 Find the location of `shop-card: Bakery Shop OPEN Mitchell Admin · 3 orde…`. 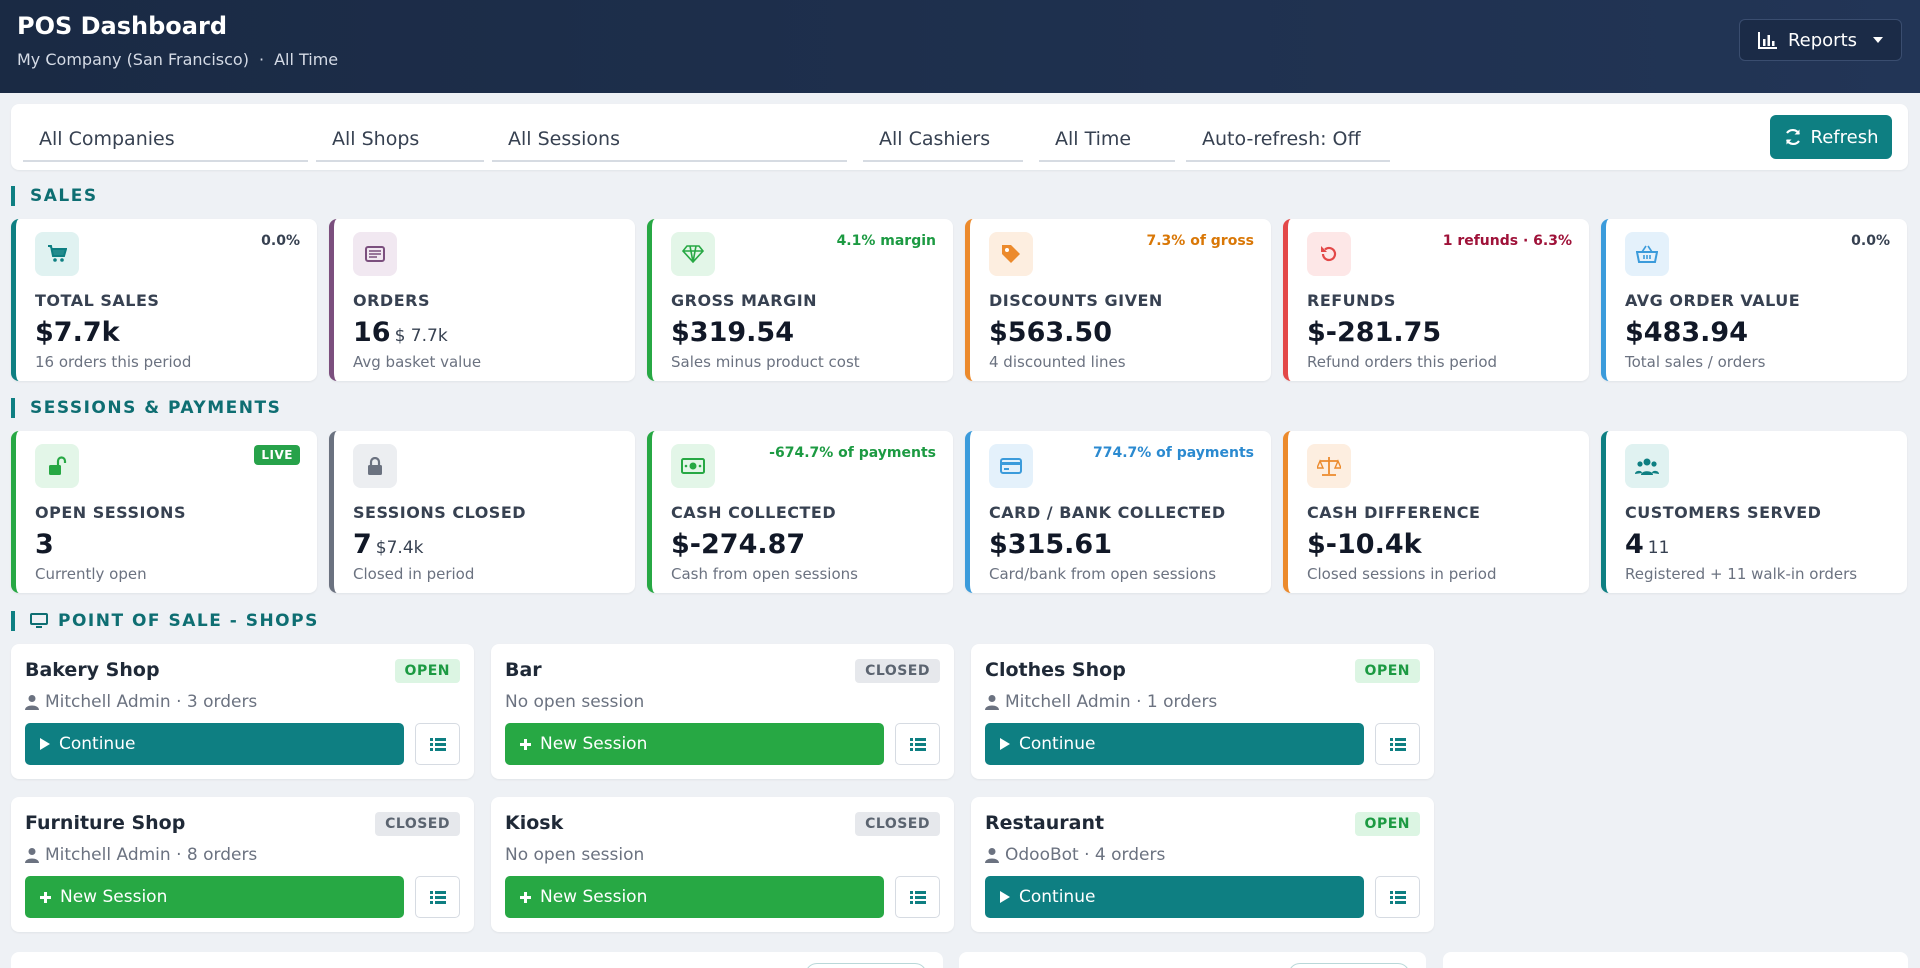

shop-card: Bakery Shop OPEN Mitchell Admin · 3 orde… is located at coordinates (242, 711).